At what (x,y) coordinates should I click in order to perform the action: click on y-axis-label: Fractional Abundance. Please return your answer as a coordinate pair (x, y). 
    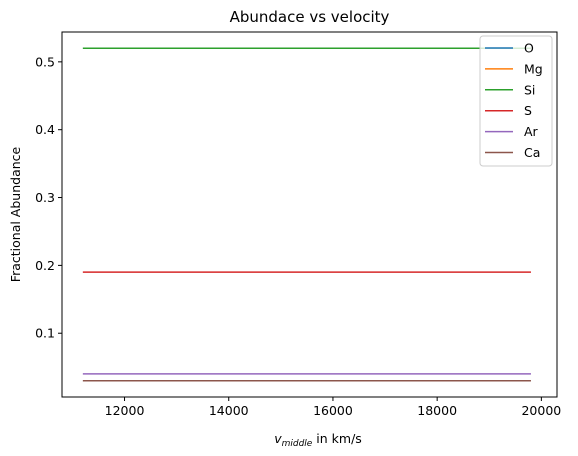
    Looking at the image, I should click on (15, 214).